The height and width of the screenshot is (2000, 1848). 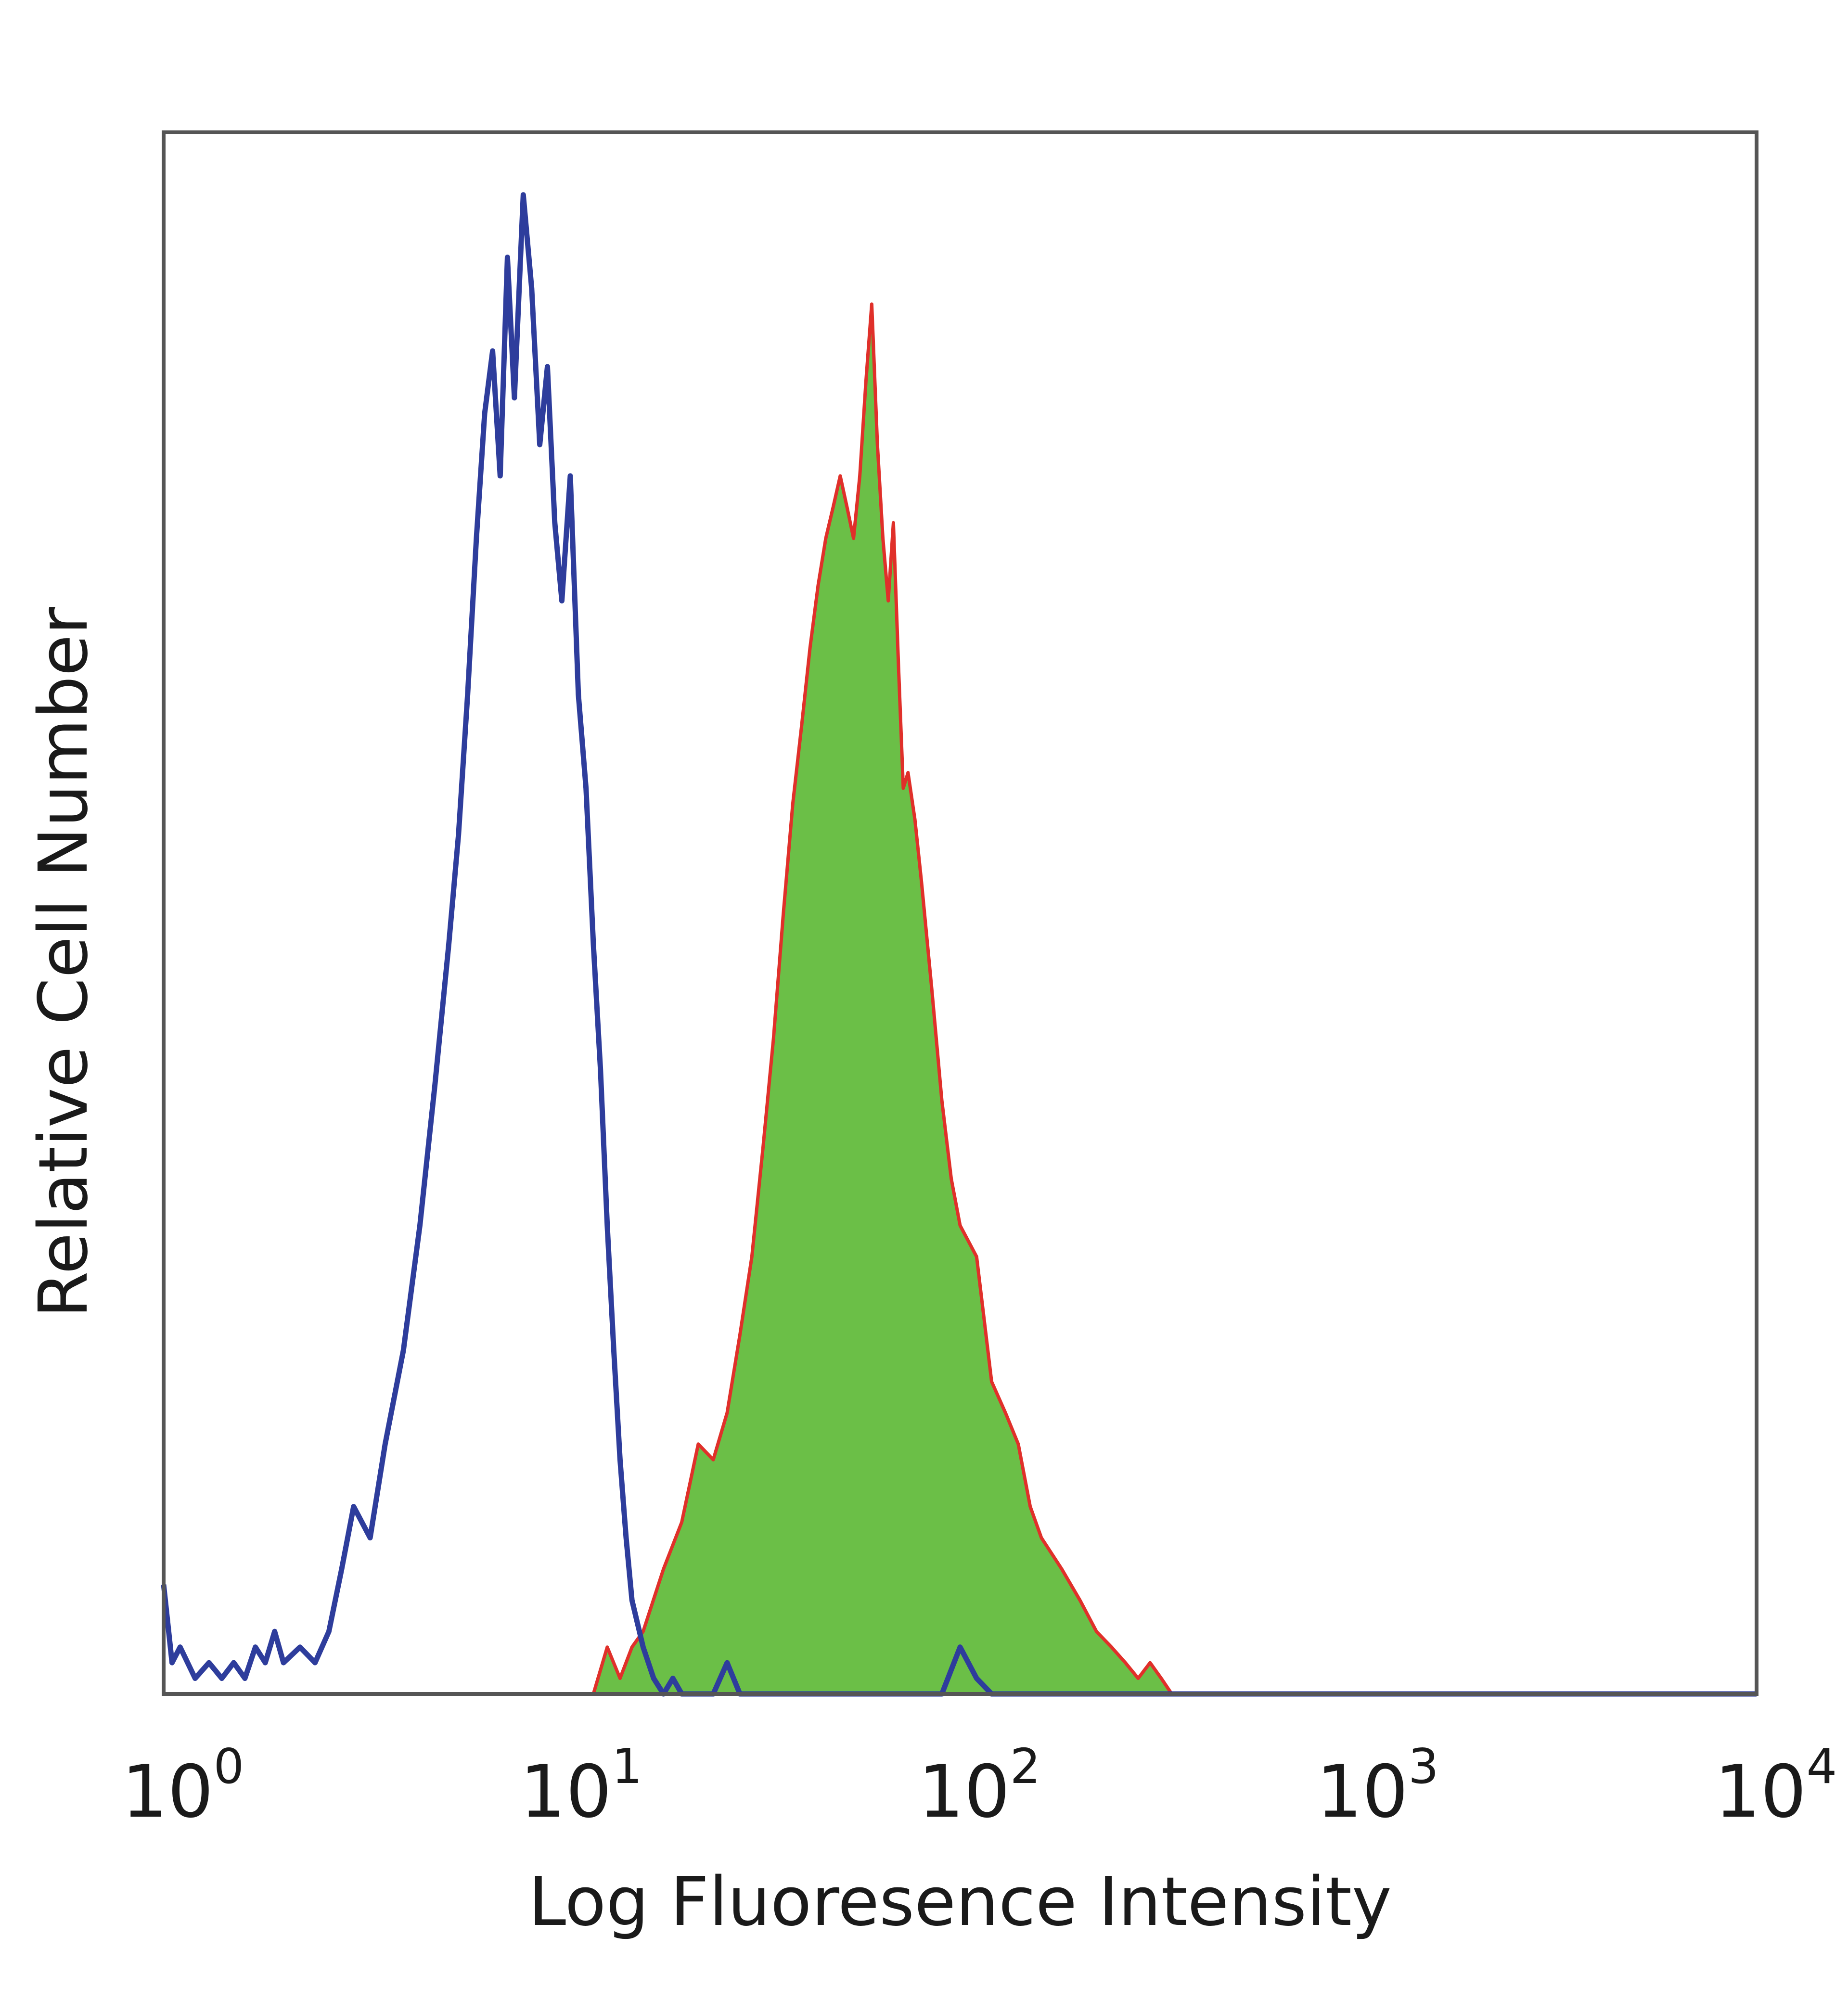 I want to click on x-tick-label: 10², so click(x=979, y=1786).